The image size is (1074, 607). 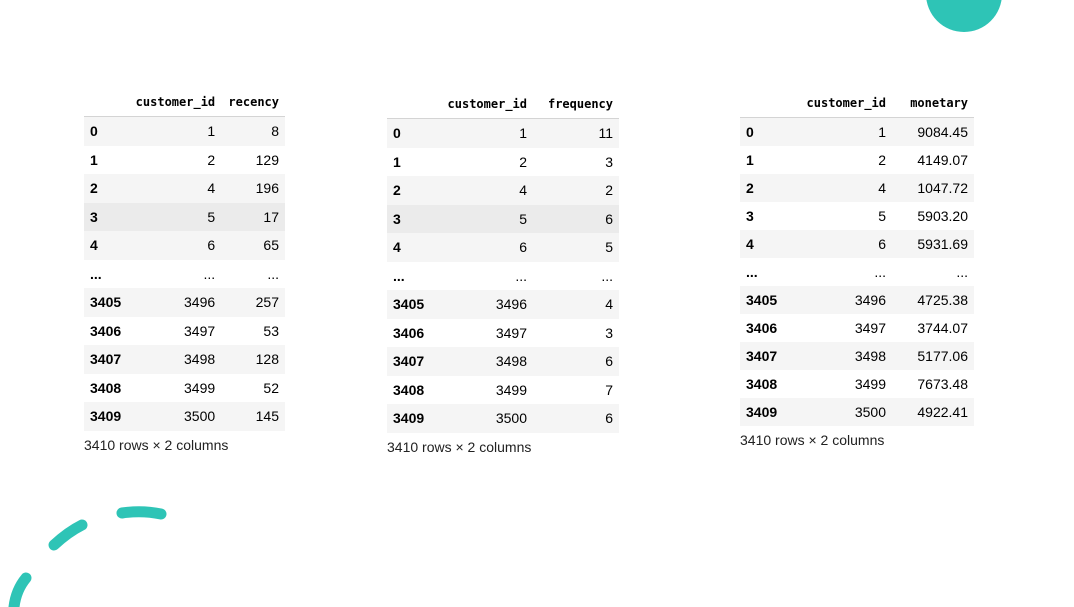 What do you see at coordinates (870, 328) in the screenshot?
I see `cell-customer-id: 3497` at bounding box center [870, 328].